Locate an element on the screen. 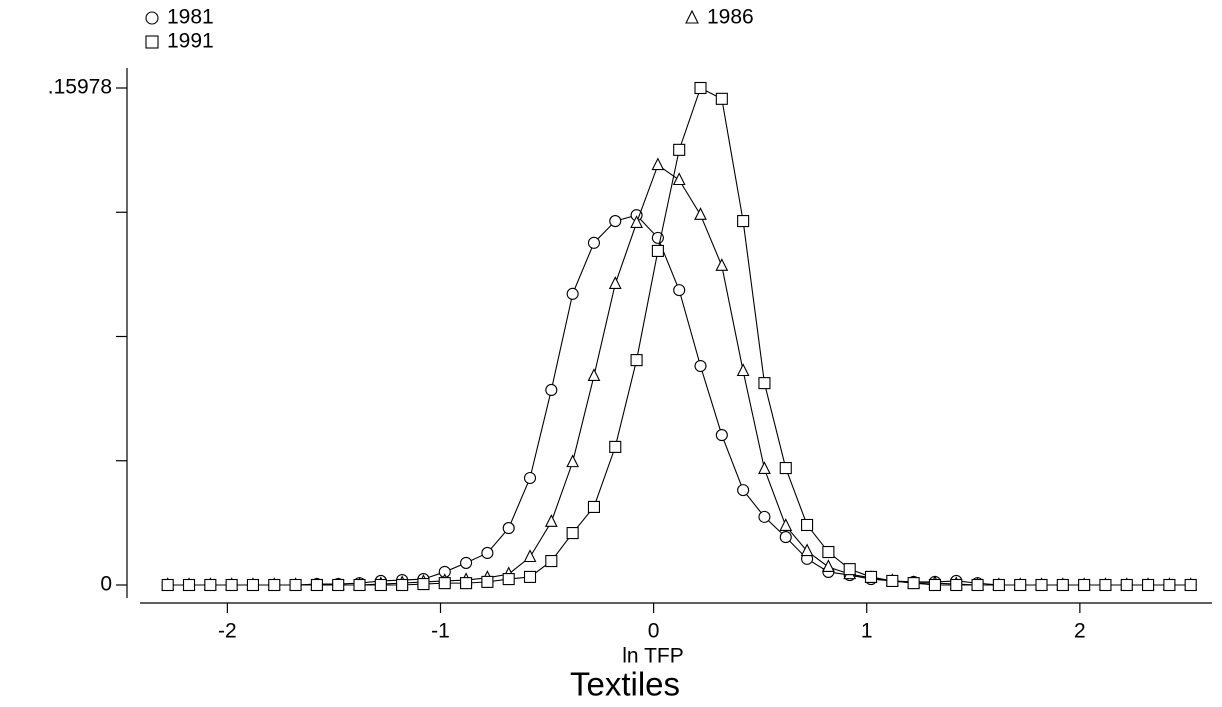  legend-label: 1981 is located at coordinates (190, 17).